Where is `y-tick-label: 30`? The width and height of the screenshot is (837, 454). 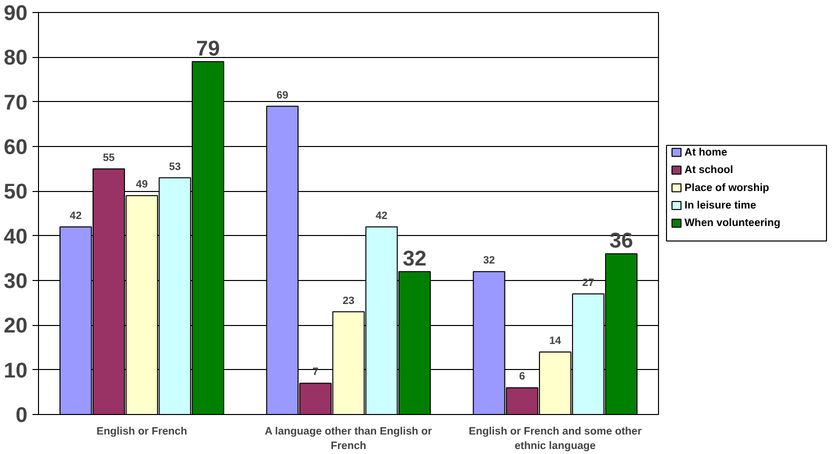
y-tick-label: 30 is located at coordinates (16, 281).